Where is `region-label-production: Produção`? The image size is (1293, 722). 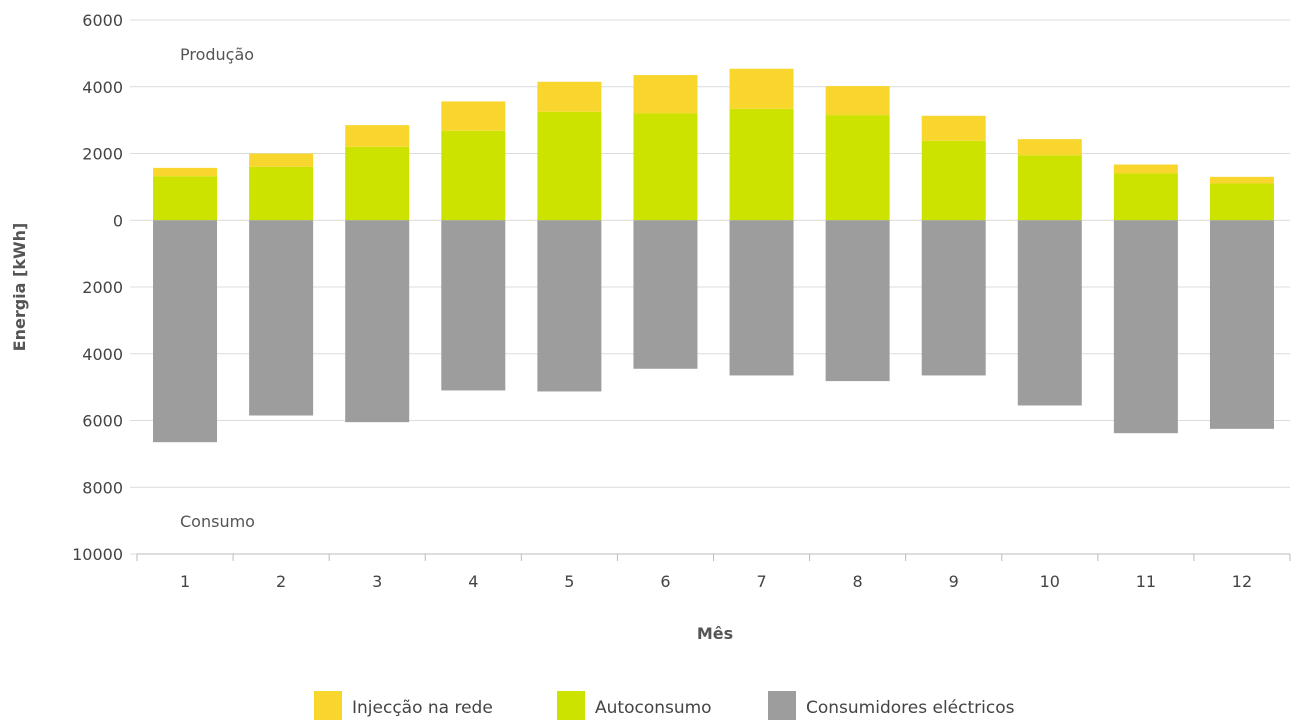 region-label-production: Produção is located at coordinates (217, 54).